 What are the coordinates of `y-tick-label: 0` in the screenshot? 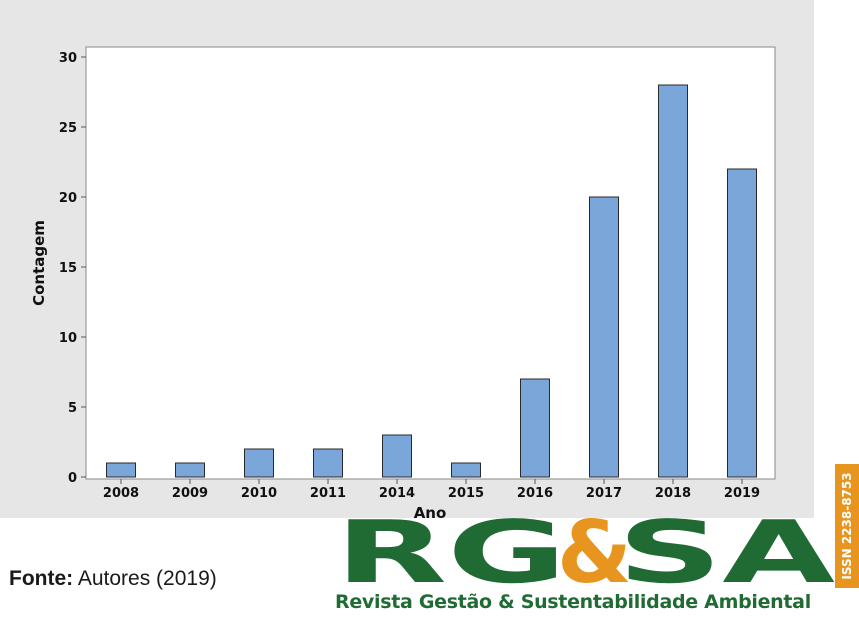 It's located at (72, 478).